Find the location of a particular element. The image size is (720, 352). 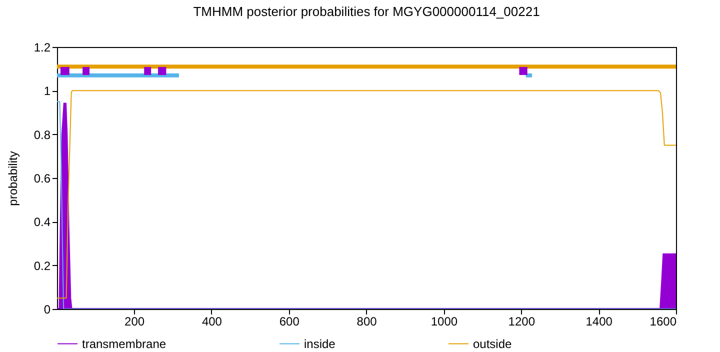

y-tick-label: 1.2 is located at coordinates (42, 47).